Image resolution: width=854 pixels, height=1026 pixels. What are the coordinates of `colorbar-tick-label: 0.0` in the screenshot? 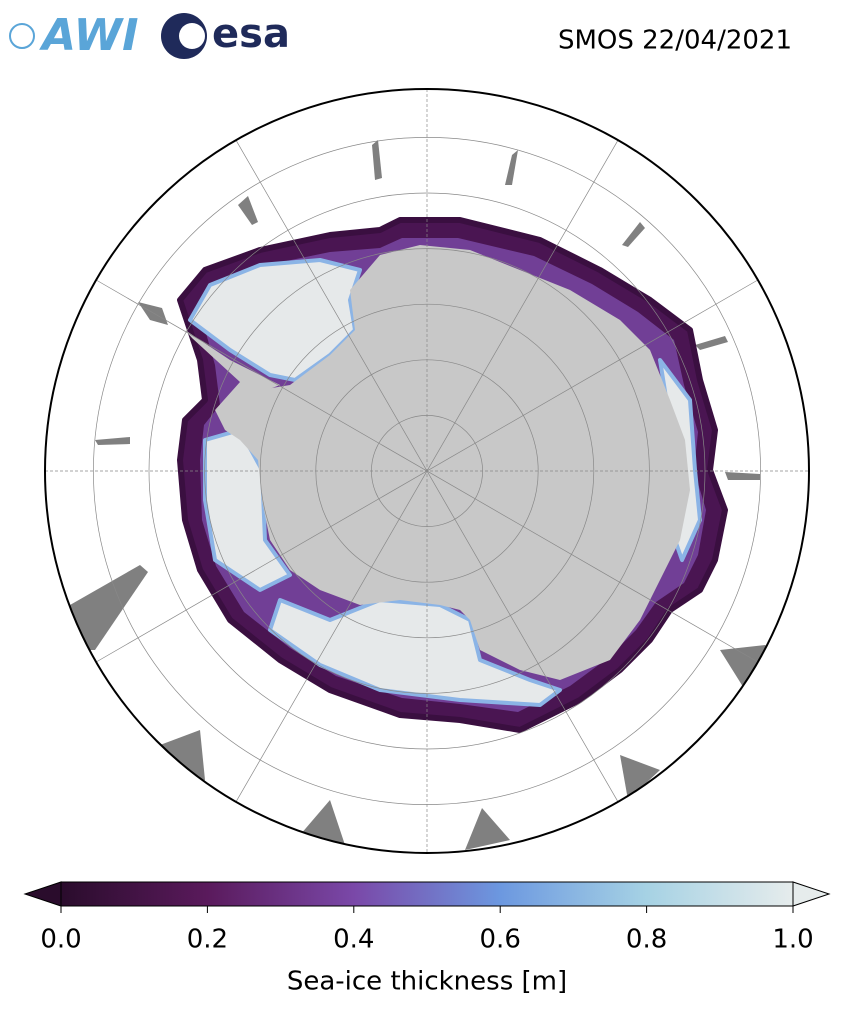 It's located at (60, 940).